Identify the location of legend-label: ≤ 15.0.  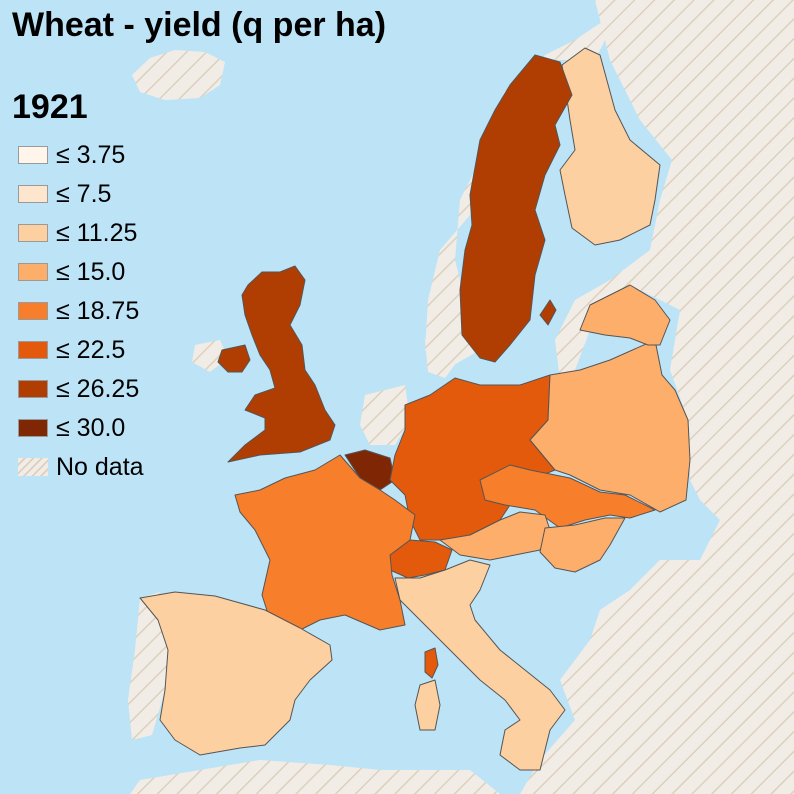
(91, 272).